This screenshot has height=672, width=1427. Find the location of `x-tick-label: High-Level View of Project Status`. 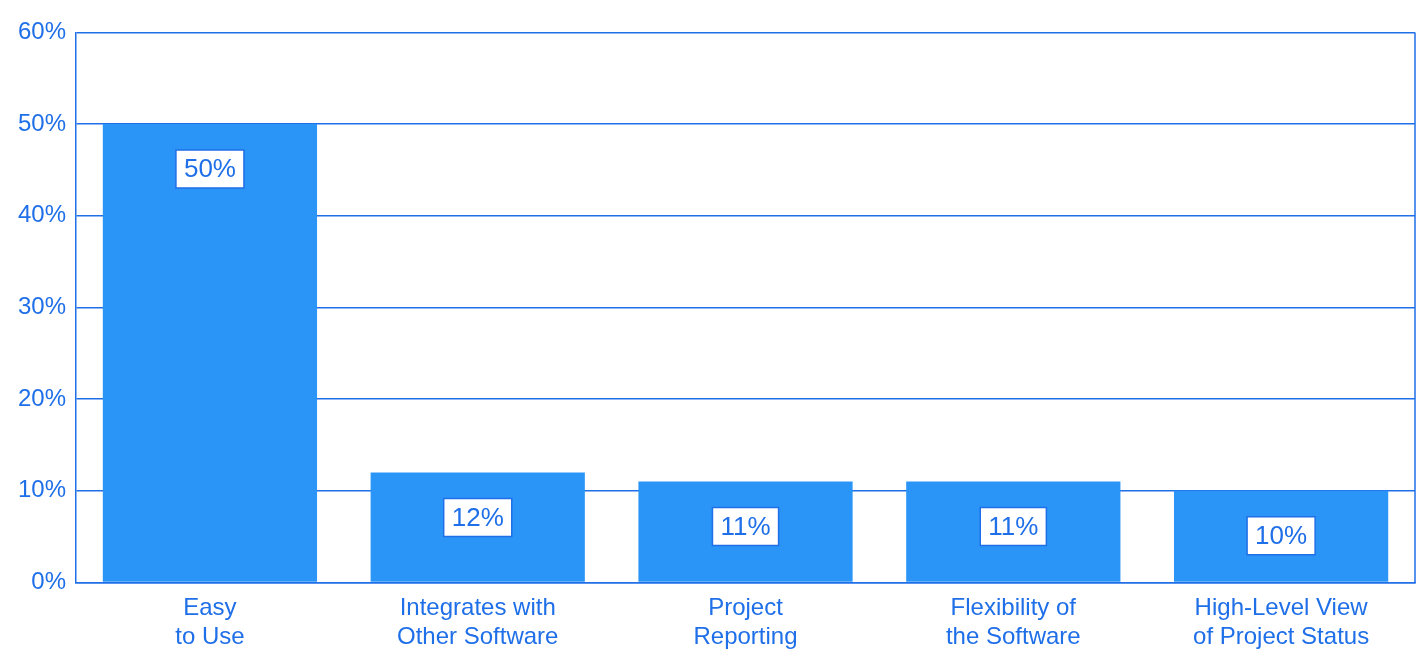

x-tick-label: High-Level View of Project Status is located at coordinates (1281, 621).